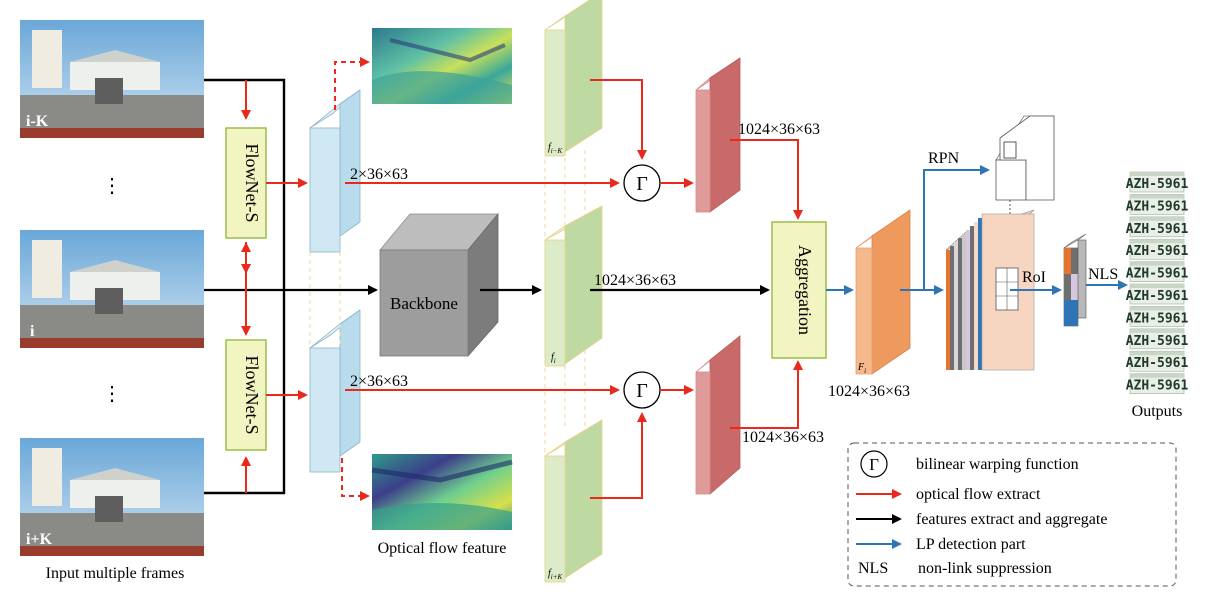  Describe the element at coordinates (618, 455) in the screenshot. I see `arrow-feature-bottom-to-warp` at that location.